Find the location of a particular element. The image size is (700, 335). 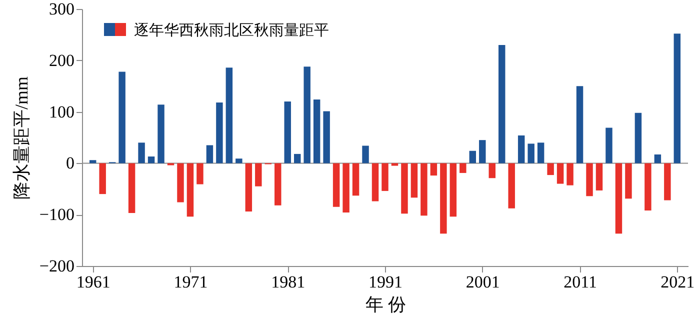

x-tick-label: 1991 is located at coordinates (385, 282).